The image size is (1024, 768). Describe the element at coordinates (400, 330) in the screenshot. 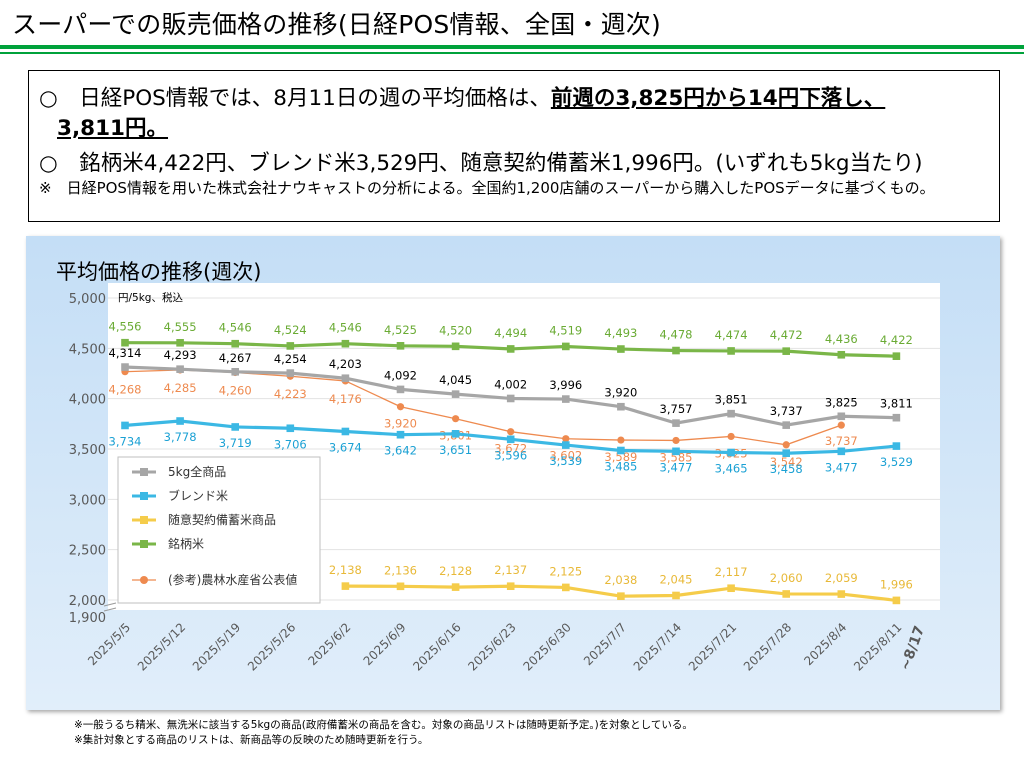

I see `data-label-3: 4,525` at that location.